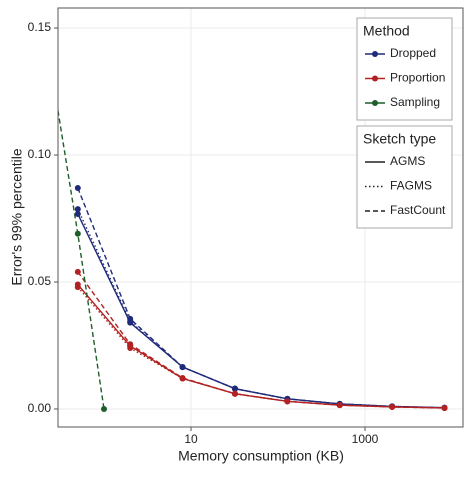 This screenshot has height=477, width=472. Describe the element at coordinates (407, 161) in the screenshot. I see `legend-label: AGMS` at that location.